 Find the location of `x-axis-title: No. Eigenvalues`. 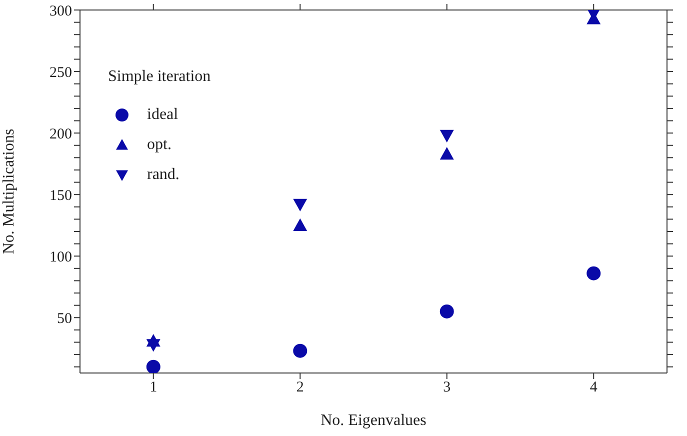

x-axis-title: No. Eigenvalues is located at coordinates (373, 420).